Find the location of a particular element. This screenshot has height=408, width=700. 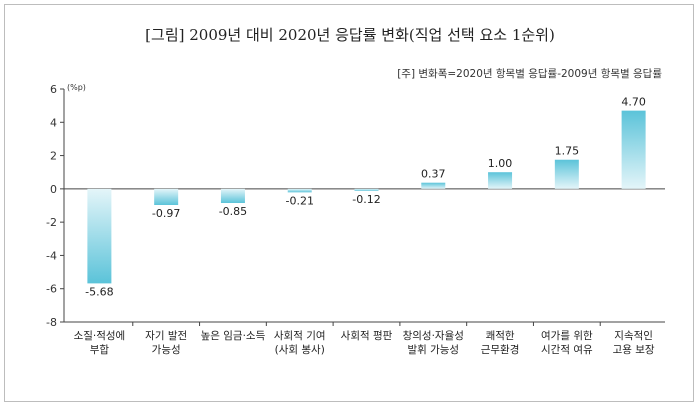

category-label: 시간적 여유 is located at coordinates (567, 350).